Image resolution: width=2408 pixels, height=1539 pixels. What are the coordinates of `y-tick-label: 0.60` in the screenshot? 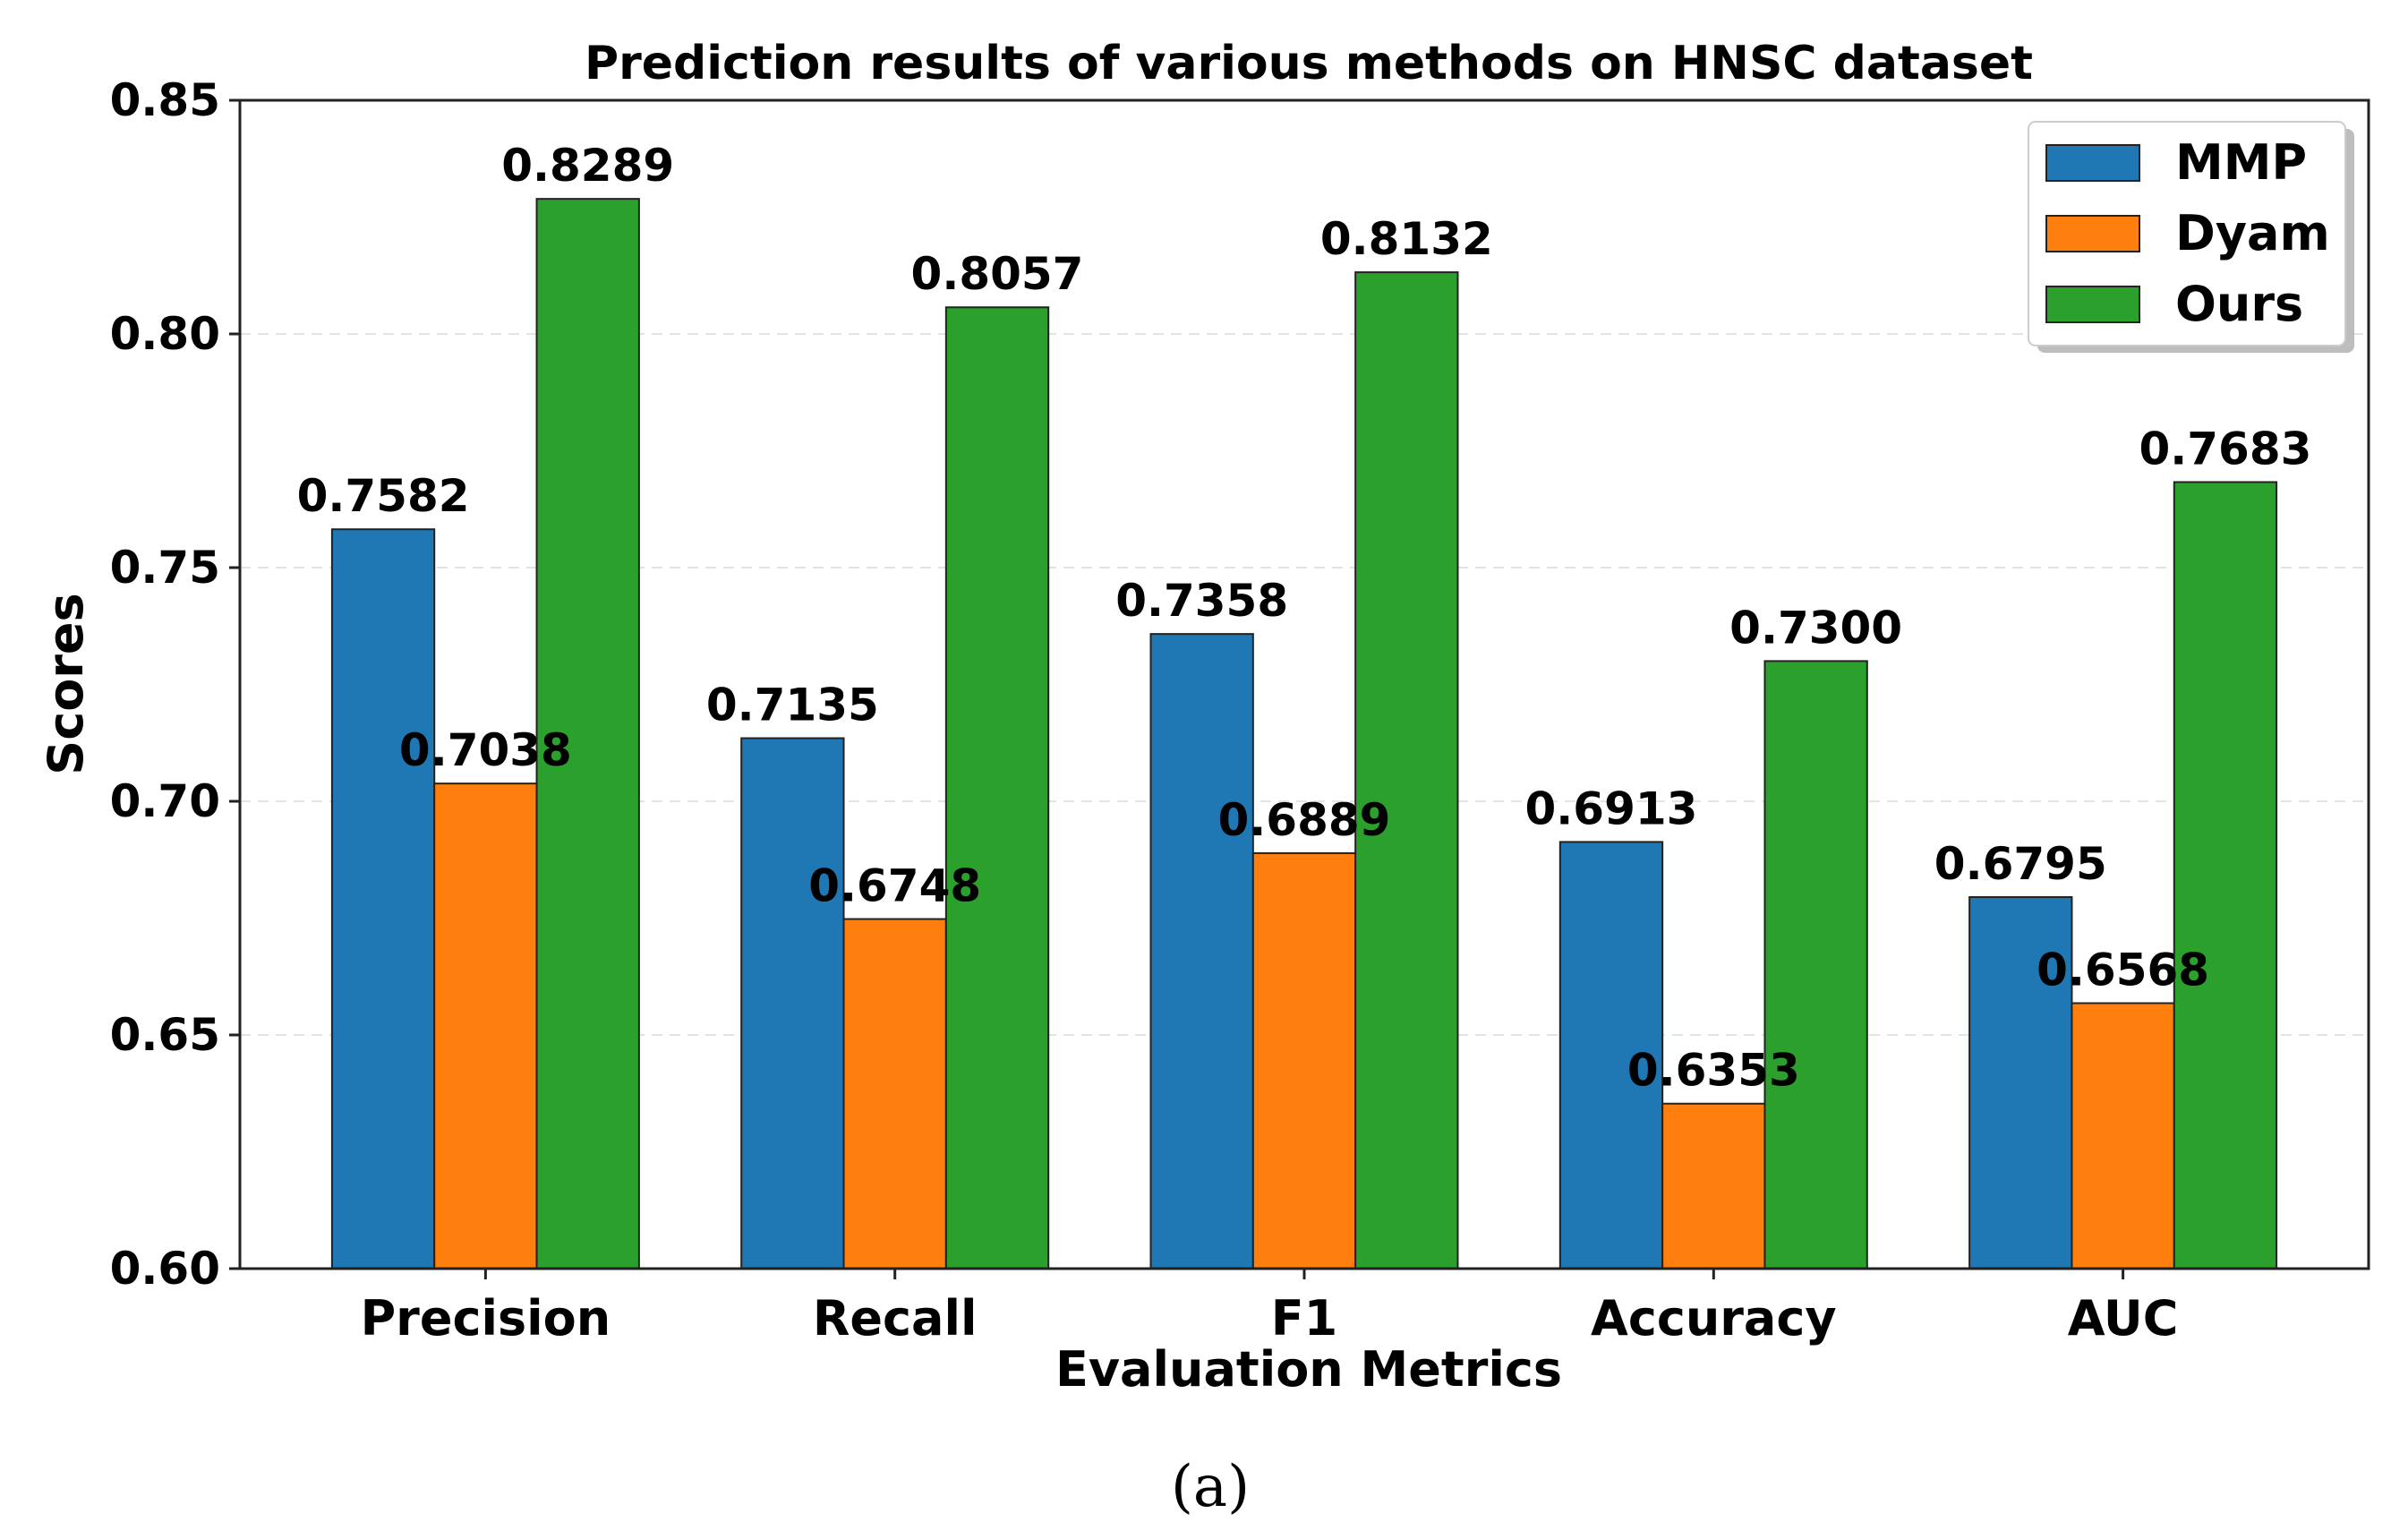 It's located at (165, 1269).